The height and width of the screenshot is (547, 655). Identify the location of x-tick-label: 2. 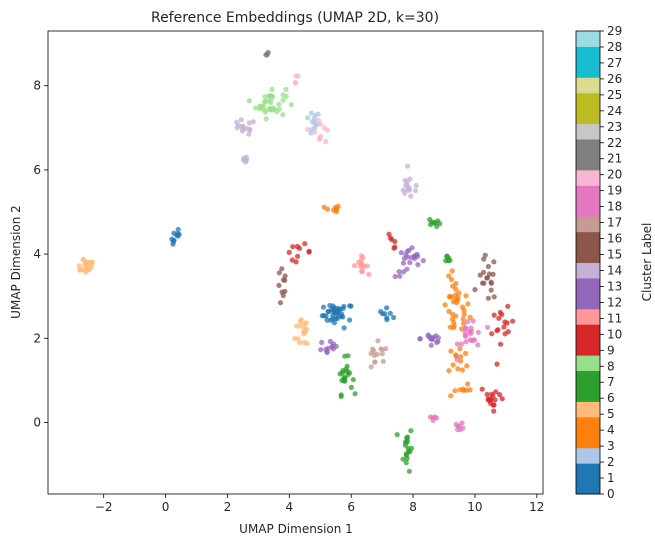
(228, 507).